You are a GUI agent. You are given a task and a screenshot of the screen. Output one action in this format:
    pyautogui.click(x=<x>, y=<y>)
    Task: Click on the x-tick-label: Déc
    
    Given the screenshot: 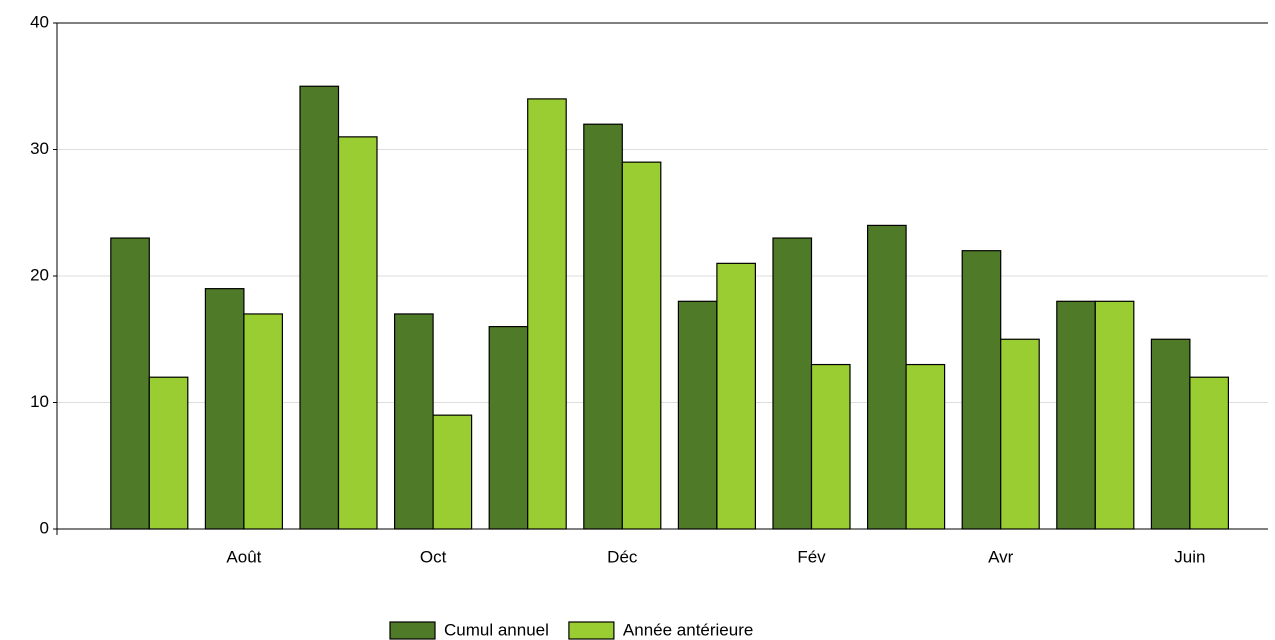 What is the action you would take?
    pyautogui.click(x=622, y=556)
    